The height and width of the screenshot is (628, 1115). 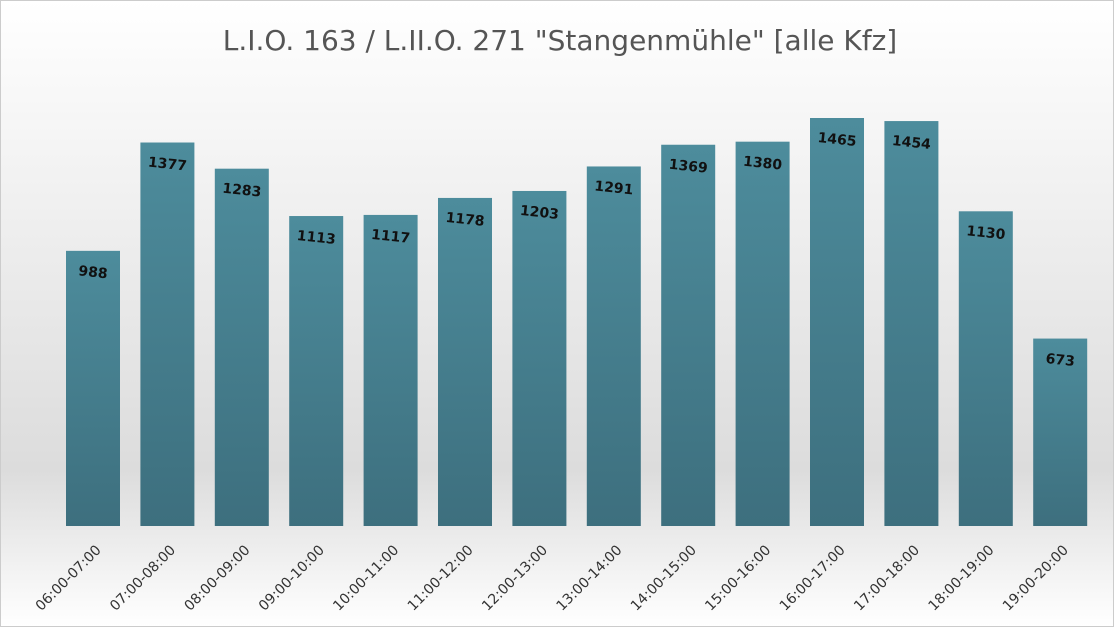 What do you see at coordinates (390, 237) in the screenshot?
I see `value-label: 1117` at bounding box center [390, 237].